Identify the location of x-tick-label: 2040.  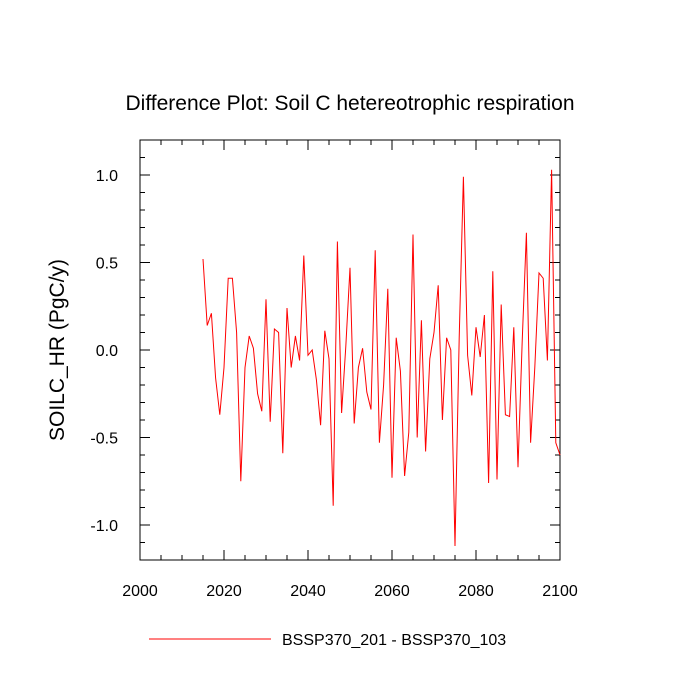
(308, 591).